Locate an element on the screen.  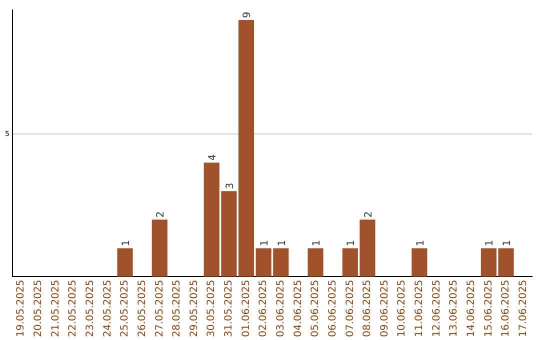
x-tick-label: 16.06.2025 is located at coordinates (506, 309).